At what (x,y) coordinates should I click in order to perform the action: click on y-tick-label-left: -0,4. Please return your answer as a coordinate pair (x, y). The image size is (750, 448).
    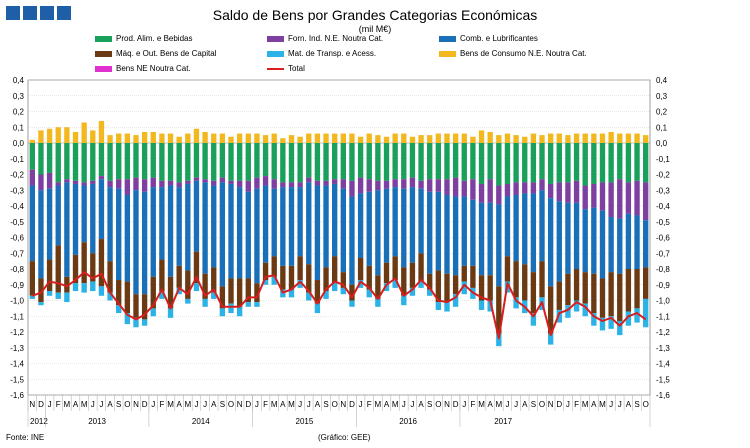
    Looking at the image, I should click on (17, 206).